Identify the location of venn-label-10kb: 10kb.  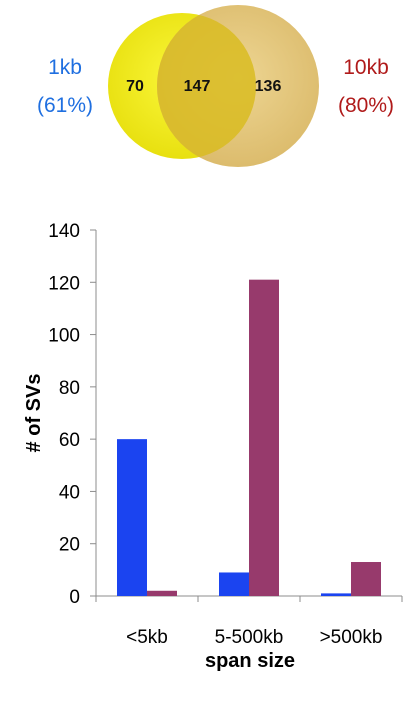
(366, 67).